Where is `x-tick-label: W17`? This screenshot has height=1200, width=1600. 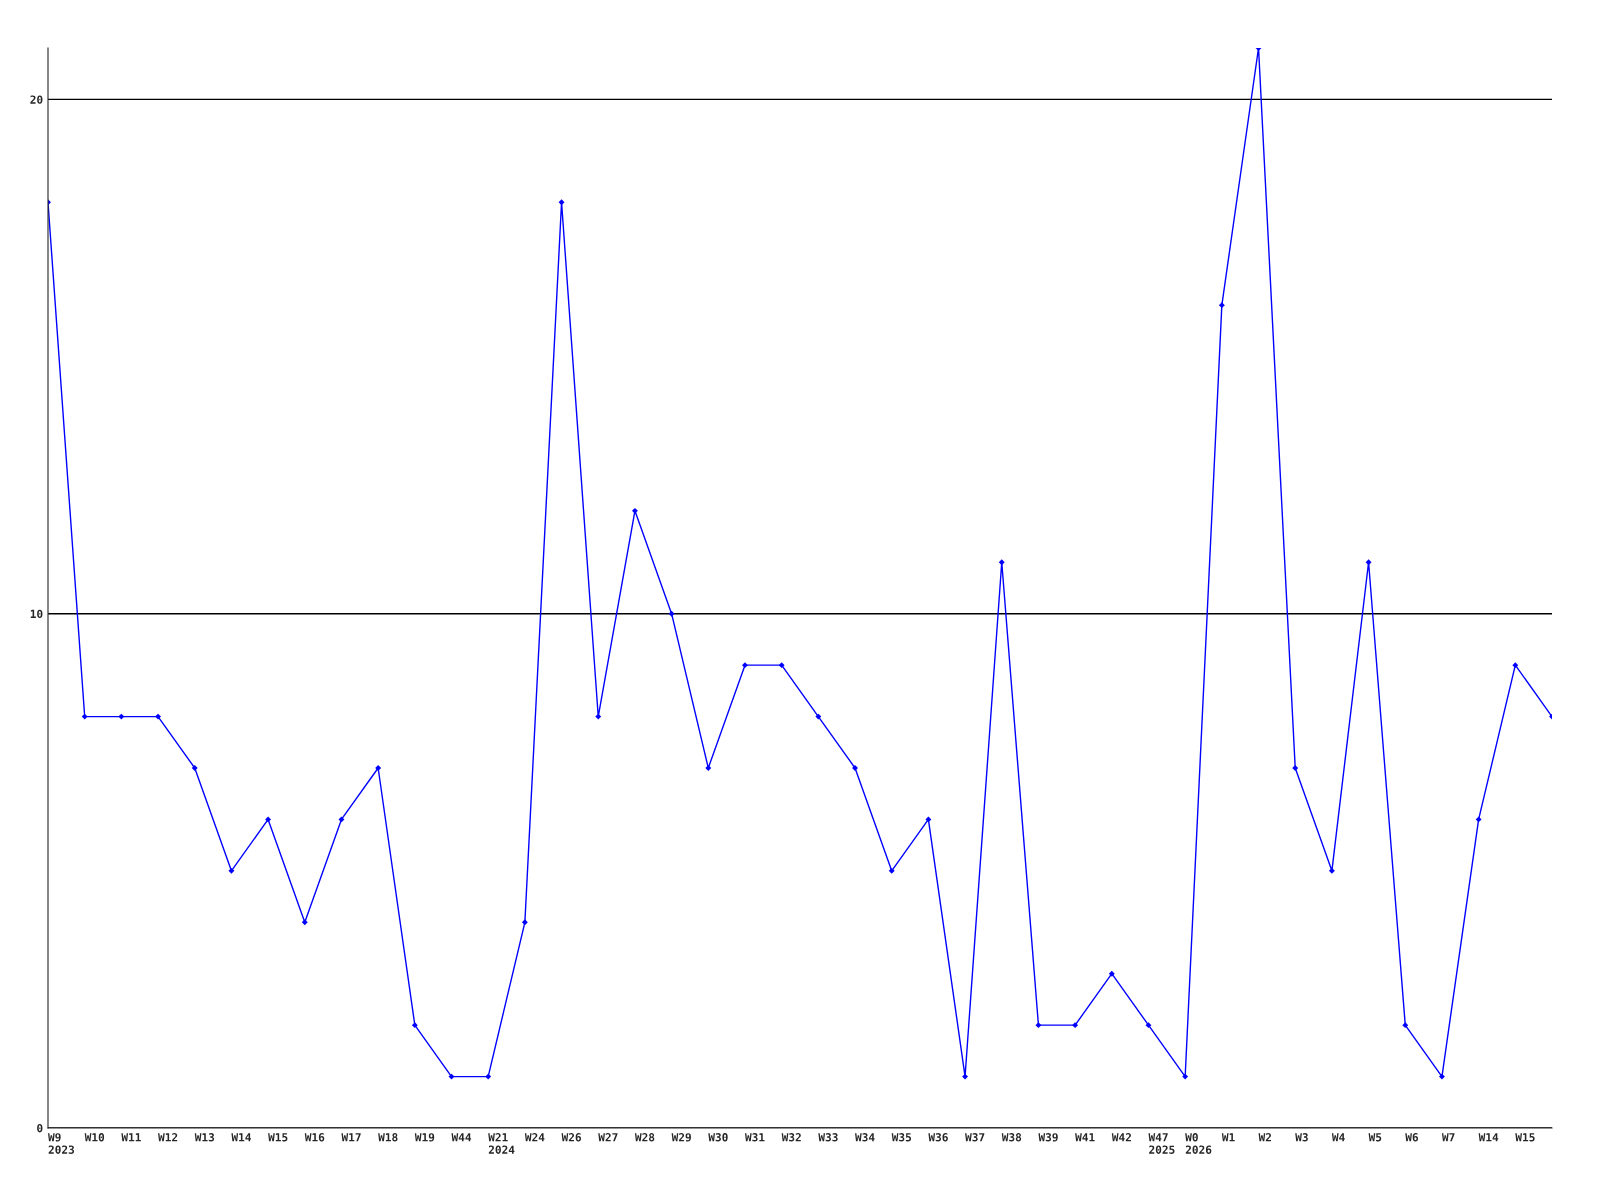 x-tick-label: W17 is located at coordinates (351, 1137).